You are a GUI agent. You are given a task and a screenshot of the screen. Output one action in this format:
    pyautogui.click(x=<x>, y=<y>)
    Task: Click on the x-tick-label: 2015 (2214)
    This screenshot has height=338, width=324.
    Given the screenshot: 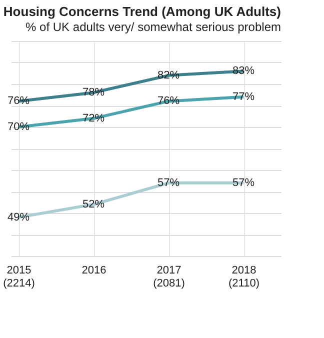 What is the action you would take?
    pyautogui.click(x=19, y=277)
    